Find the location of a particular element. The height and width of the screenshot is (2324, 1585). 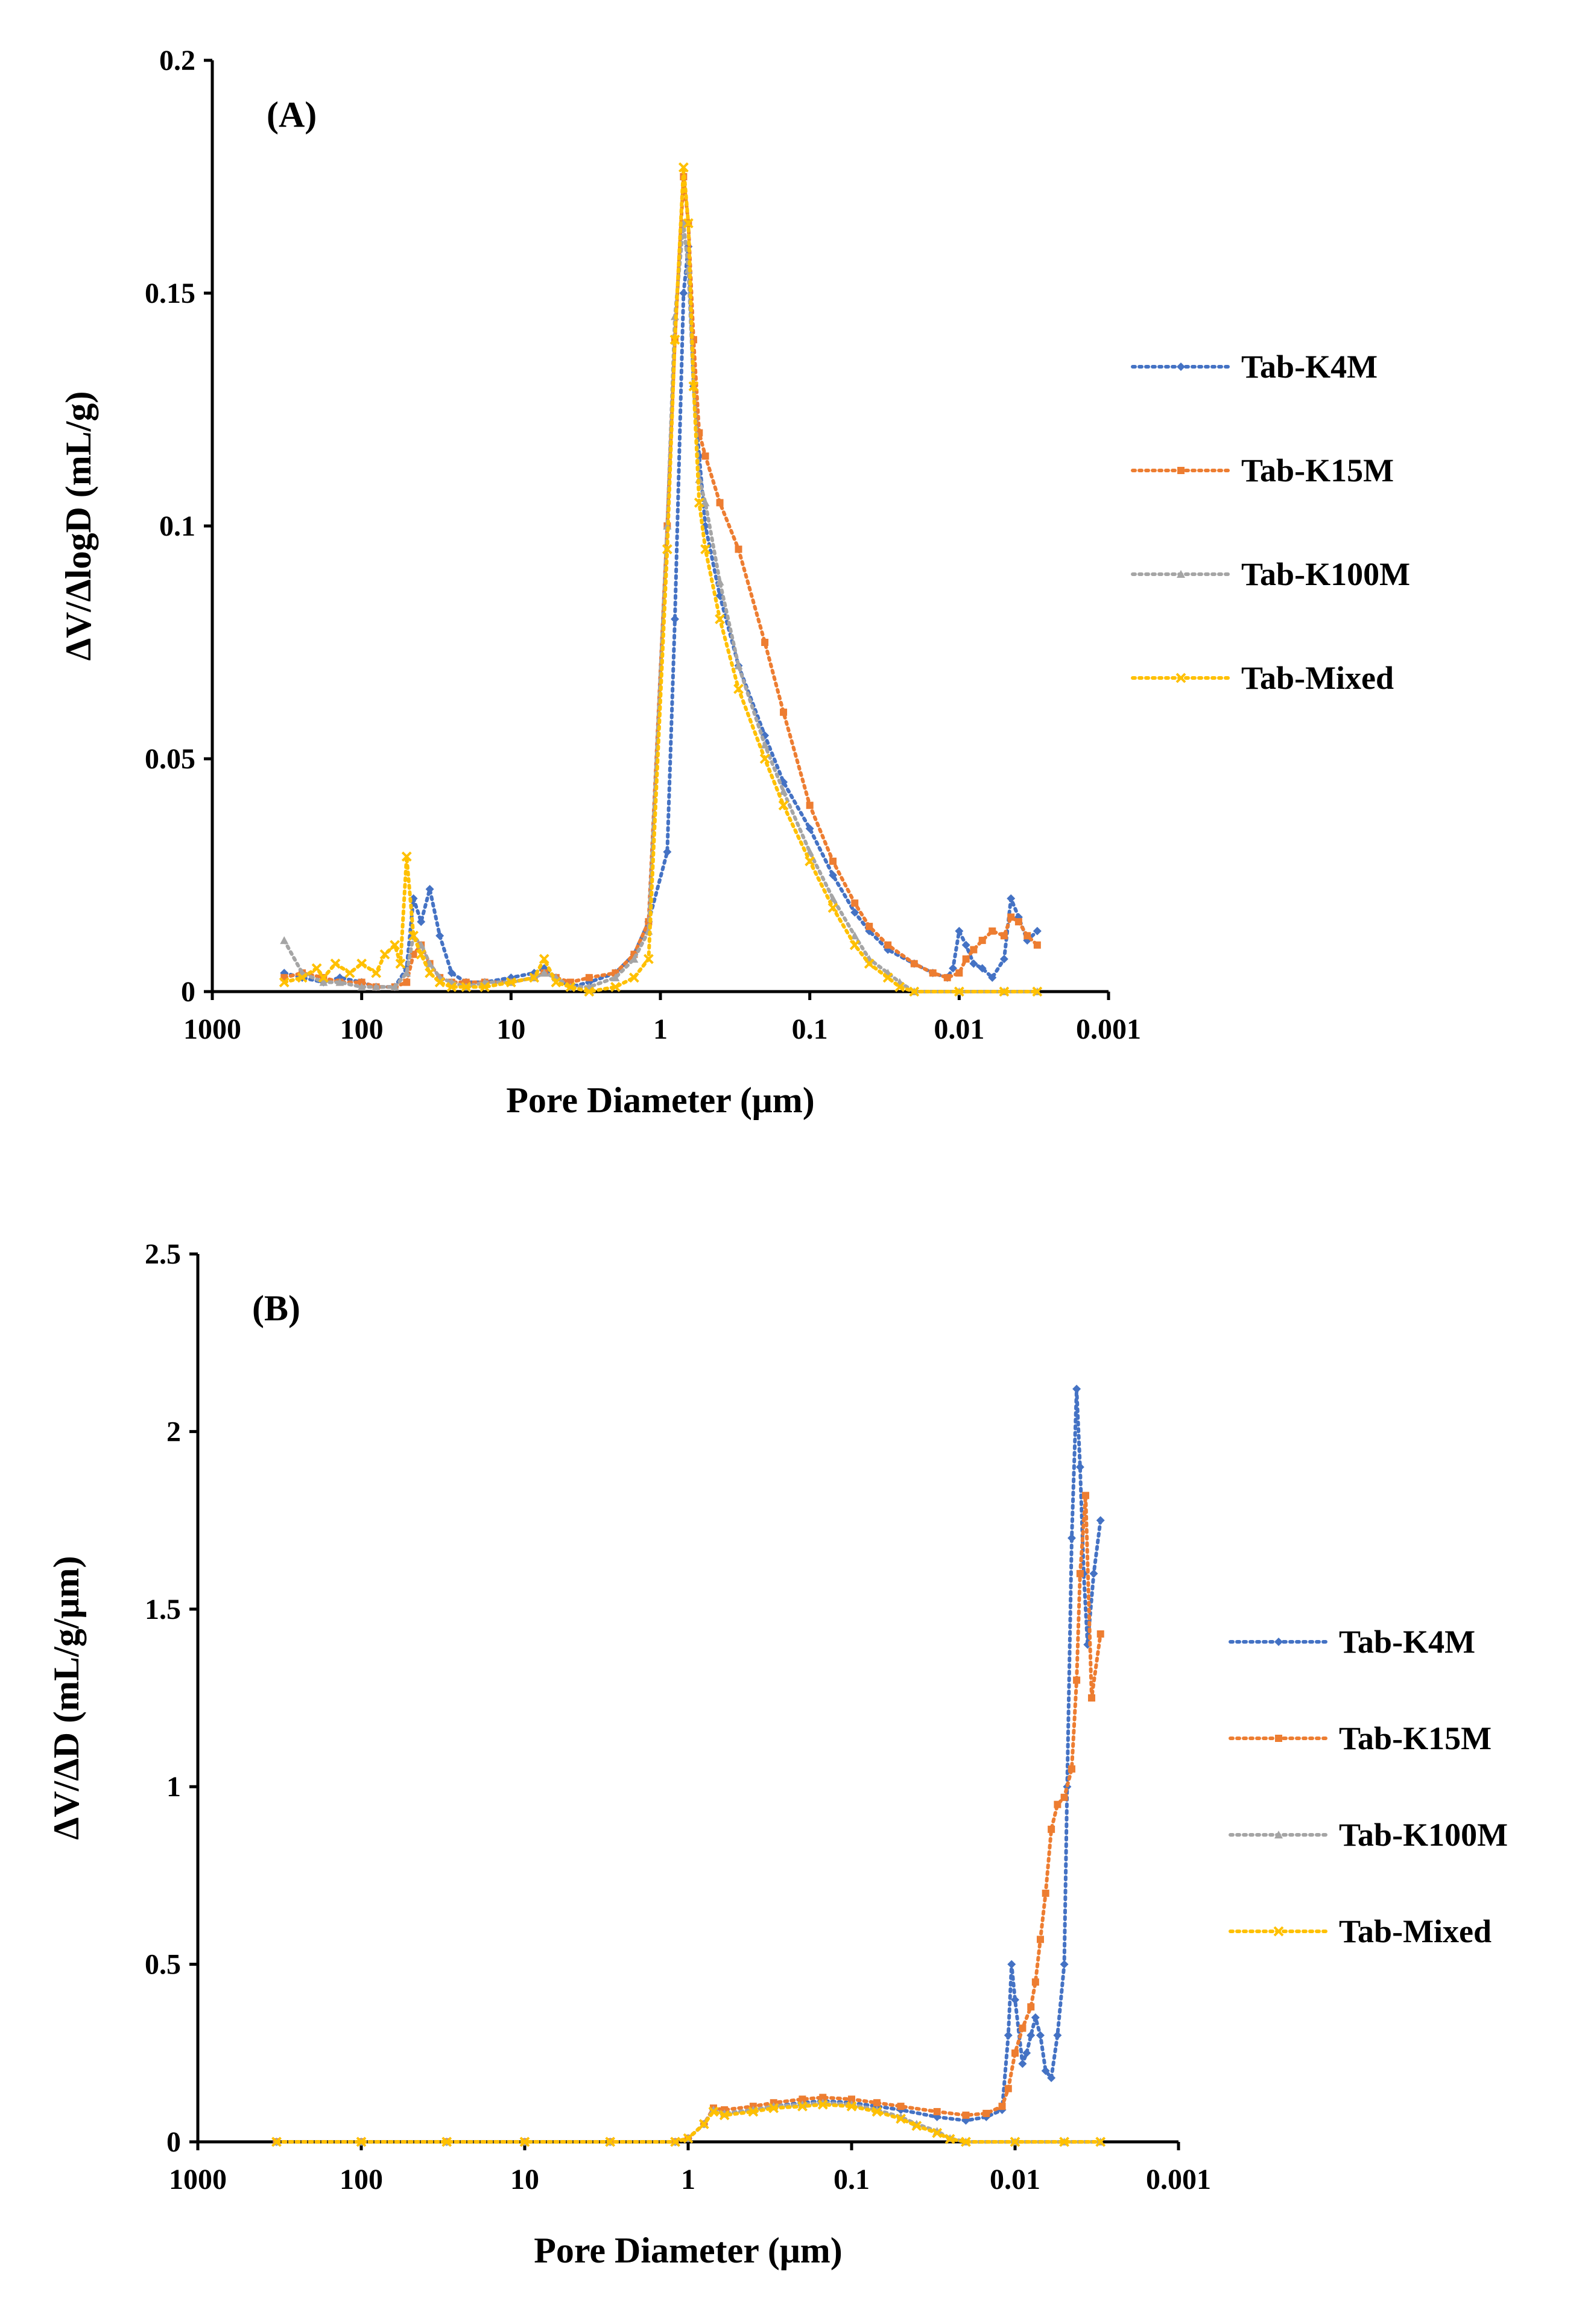

chart-b-series-line is located at coordinates (688, 1819).